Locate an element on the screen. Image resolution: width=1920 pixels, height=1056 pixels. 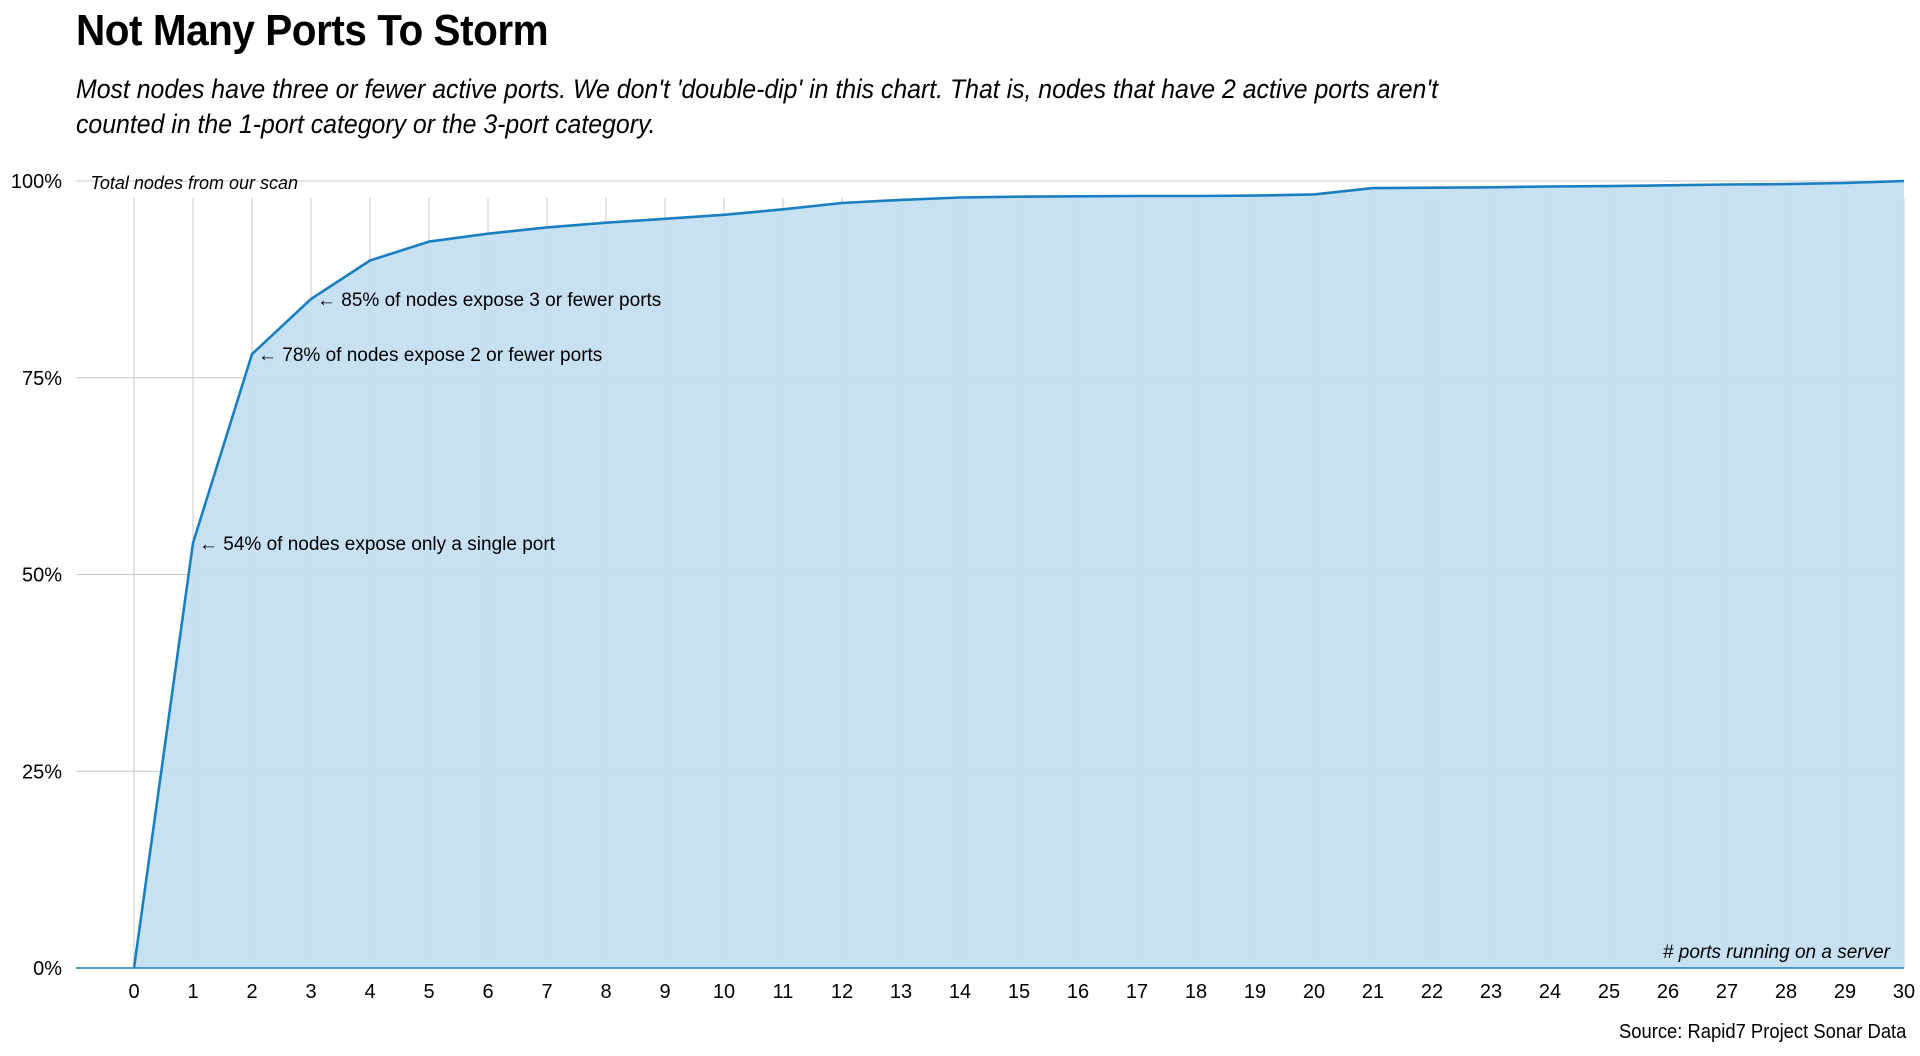
x-tick-label: 27 is located at coordinates (1727, 992).